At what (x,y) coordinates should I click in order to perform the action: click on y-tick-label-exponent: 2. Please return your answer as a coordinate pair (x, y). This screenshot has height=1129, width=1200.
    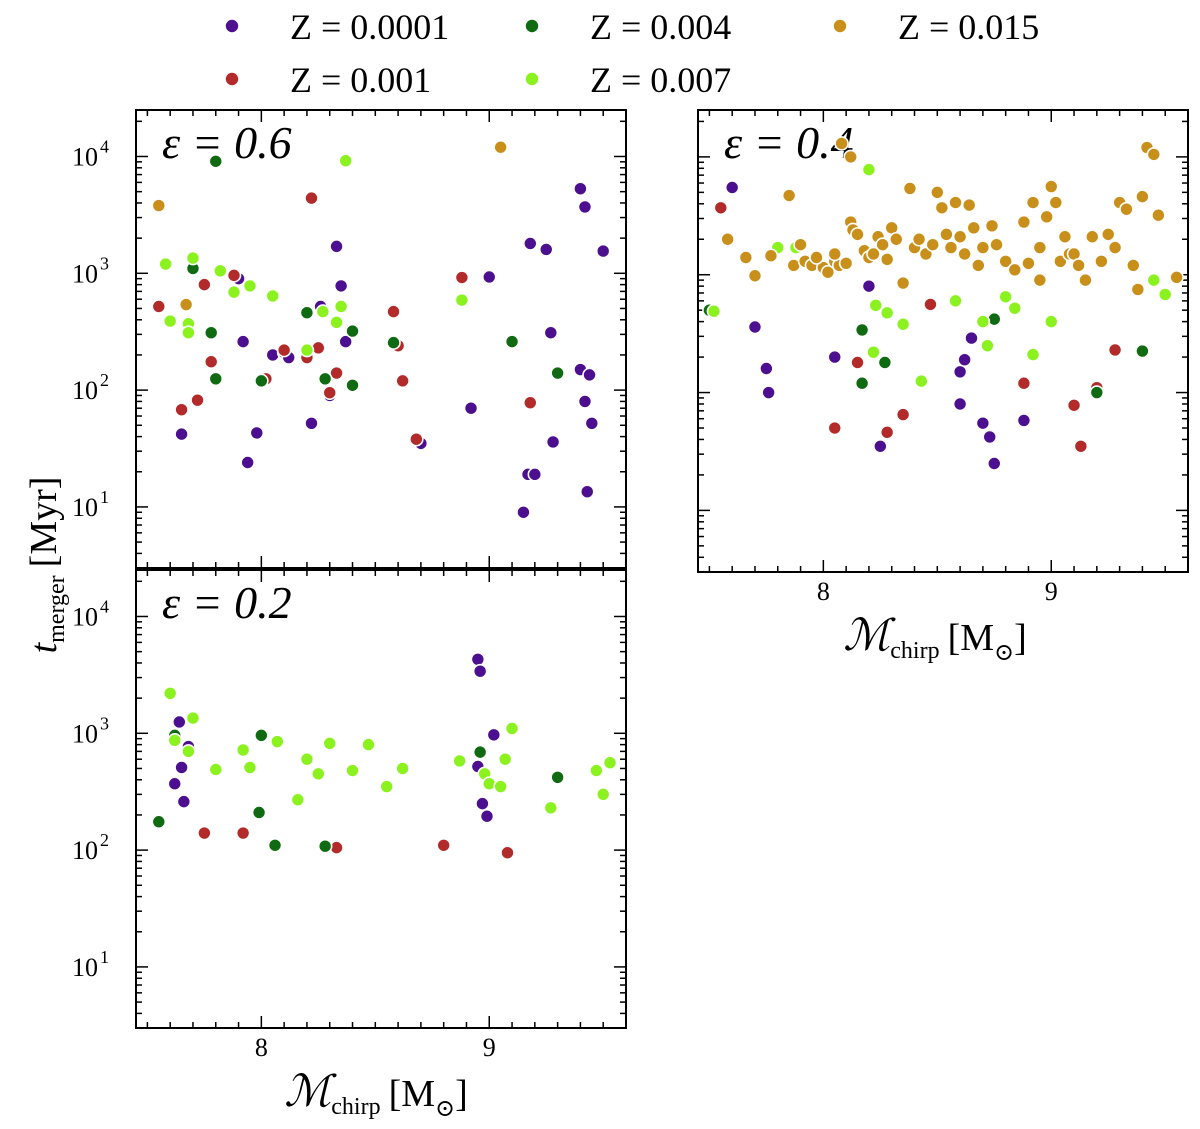
    Looking at the image, I should click on (104, 380).